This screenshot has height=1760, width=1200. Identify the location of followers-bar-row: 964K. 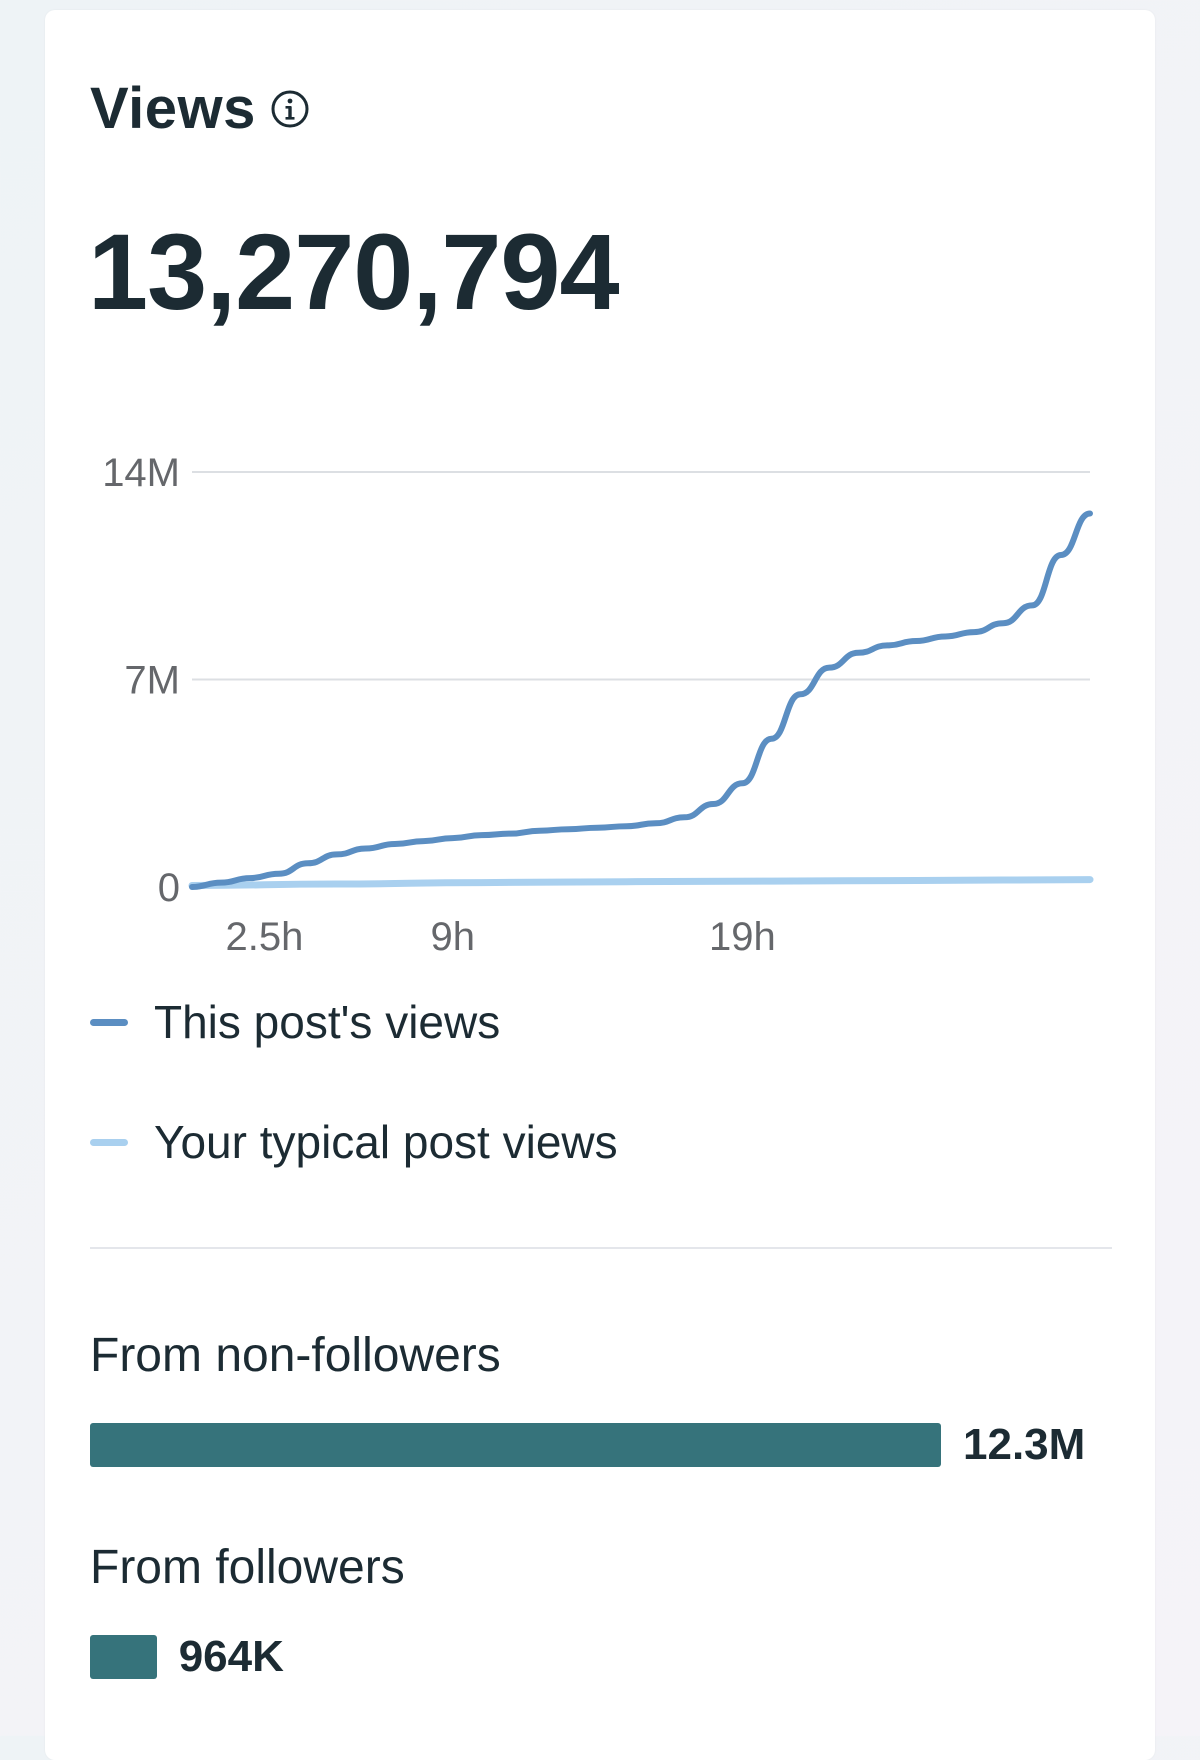
(187, 1657).